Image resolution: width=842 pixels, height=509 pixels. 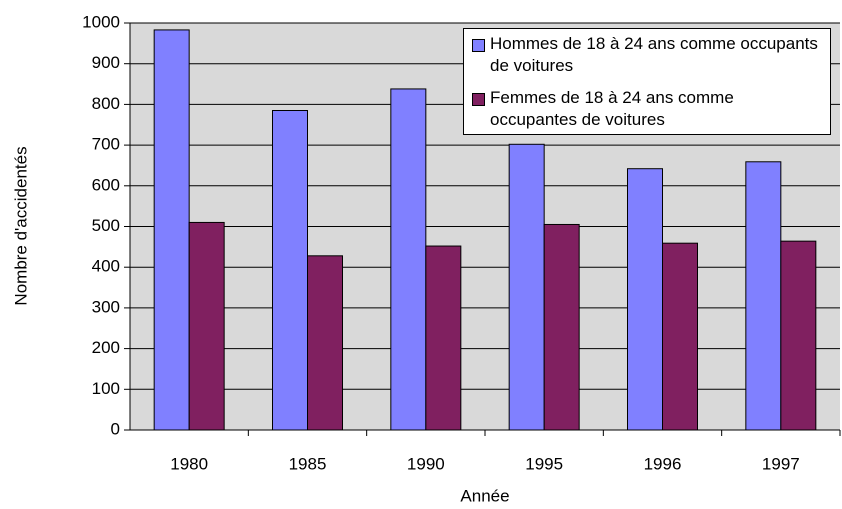 I want to click on y-tick-label: 800, so click(x=106, y=103).